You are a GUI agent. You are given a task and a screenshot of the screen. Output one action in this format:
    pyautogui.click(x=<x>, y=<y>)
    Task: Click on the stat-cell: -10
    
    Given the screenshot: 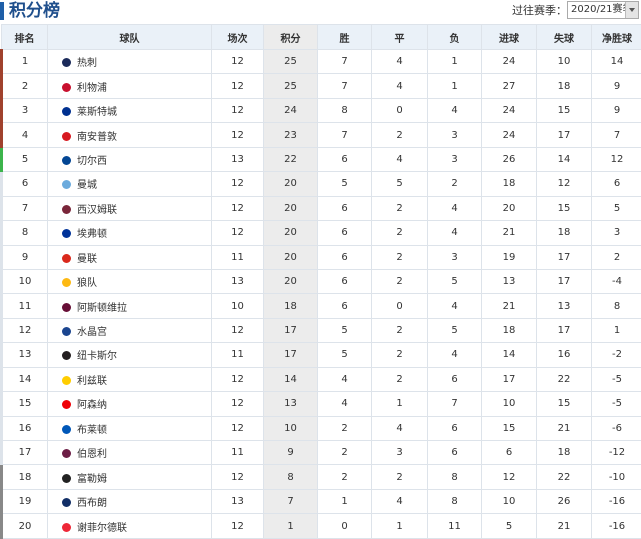 What is the action you would take?
    pyautogui.click(x=616, y=477)
    